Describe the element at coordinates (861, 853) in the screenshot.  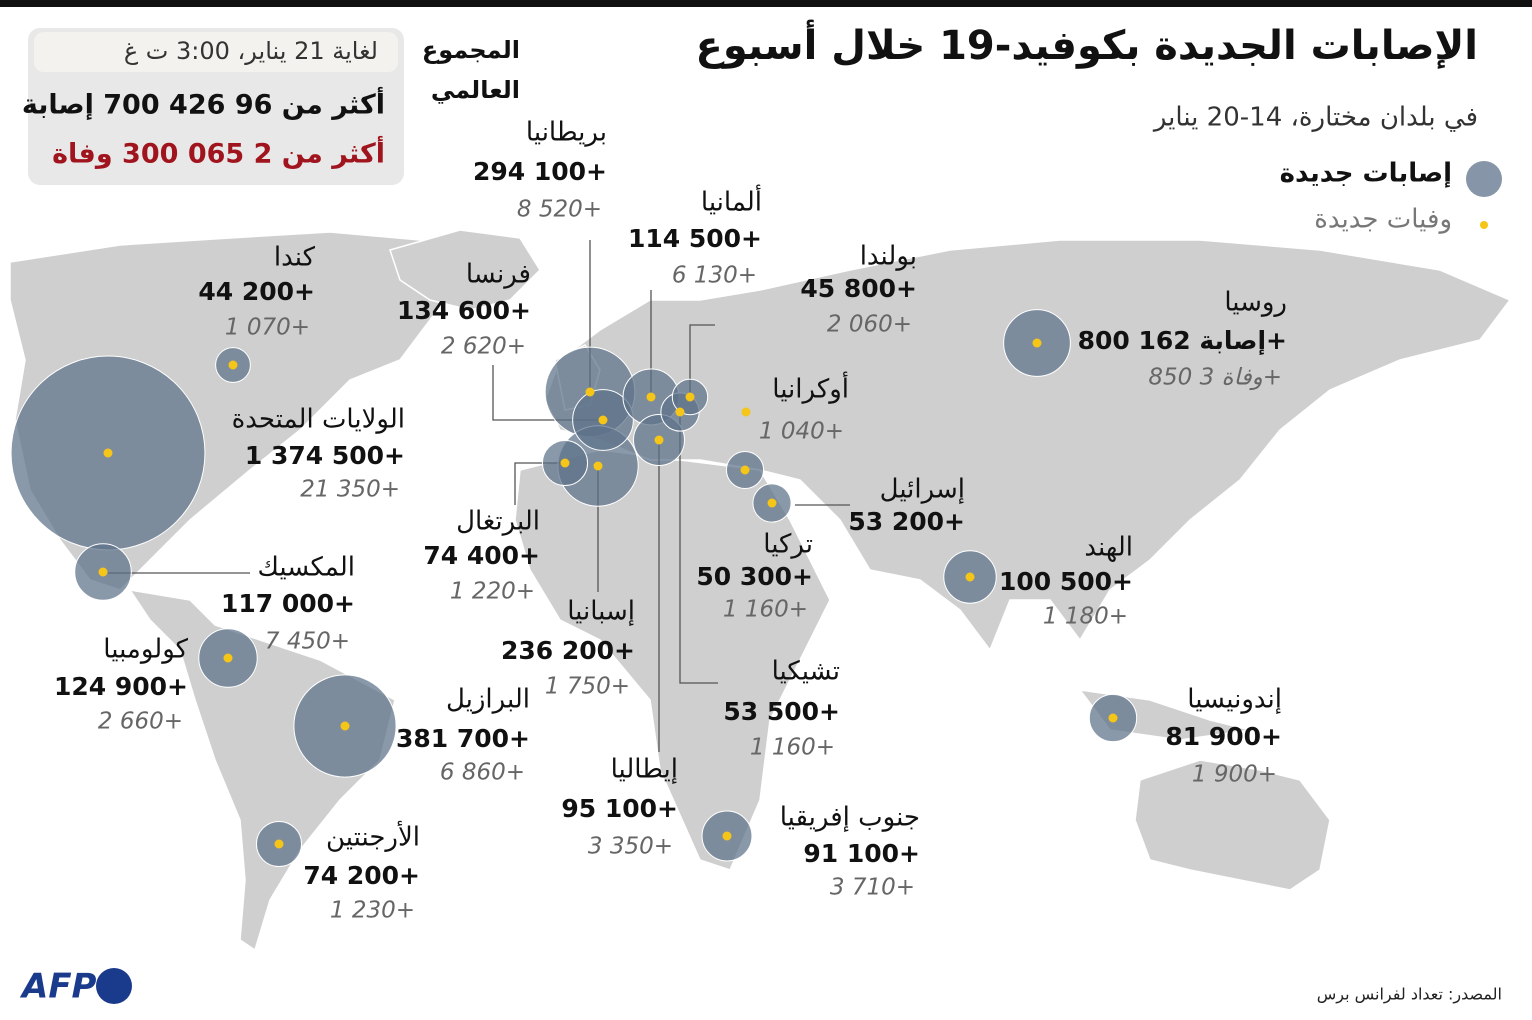
I see `country-cases: 91 100+` at that location.